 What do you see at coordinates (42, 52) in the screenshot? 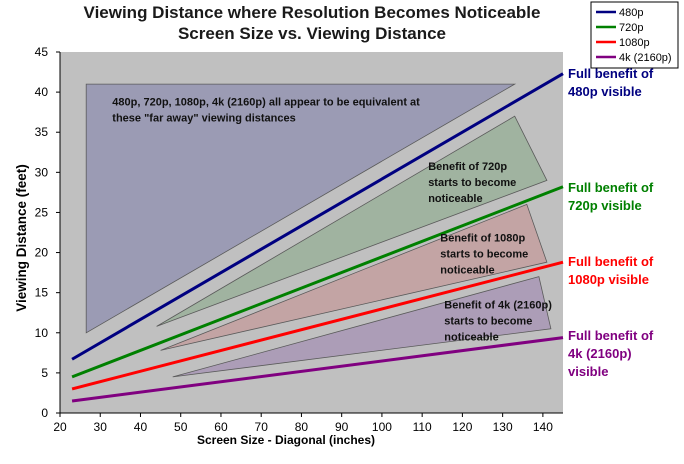
I see `y-tick-label: 45` at bounding box center [42, 52].